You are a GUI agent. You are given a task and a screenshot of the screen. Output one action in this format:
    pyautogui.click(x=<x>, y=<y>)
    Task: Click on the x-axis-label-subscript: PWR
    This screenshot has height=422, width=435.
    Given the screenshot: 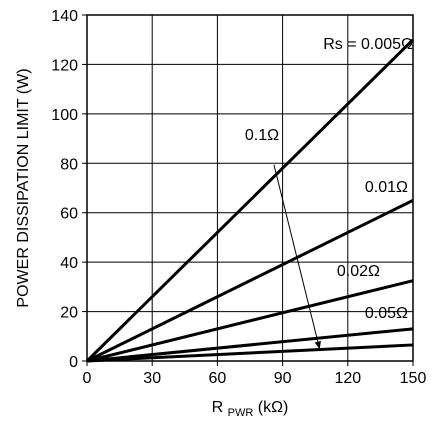 What is the action you would take?
    pyautogui.click(x=241, y=413)
    